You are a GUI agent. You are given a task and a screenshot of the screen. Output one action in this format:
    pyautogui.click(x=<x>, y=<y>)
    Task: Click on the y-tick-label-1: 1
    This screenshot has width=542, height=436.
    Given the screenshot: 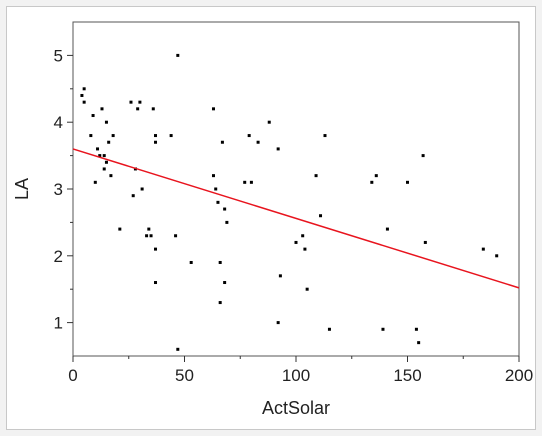 What is the action you would take?
    pyautogui.click(x=58, y=323)
    